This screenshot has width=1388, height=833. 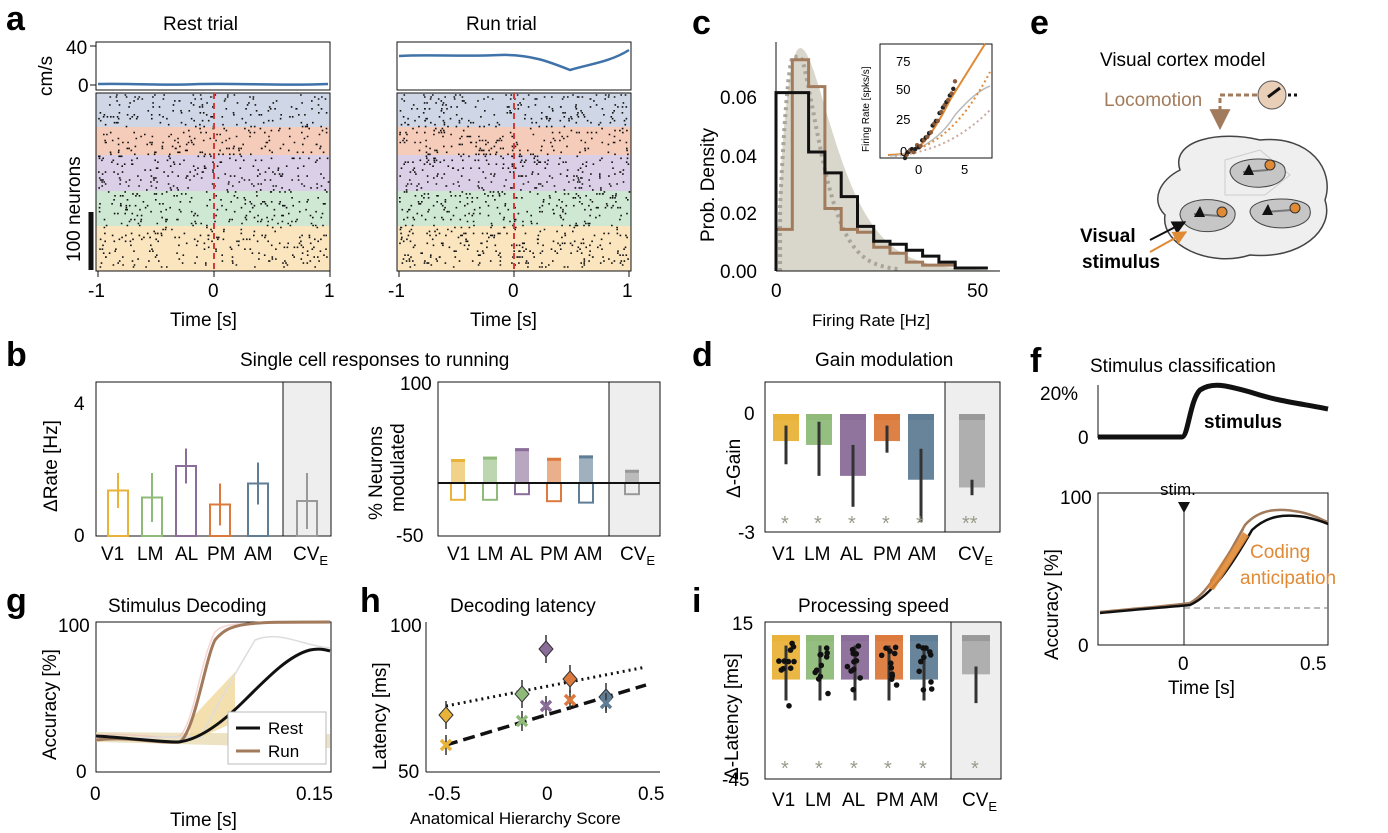 I want to click on f-top-ytick-20: 20%, so click(x=1059, y=394).